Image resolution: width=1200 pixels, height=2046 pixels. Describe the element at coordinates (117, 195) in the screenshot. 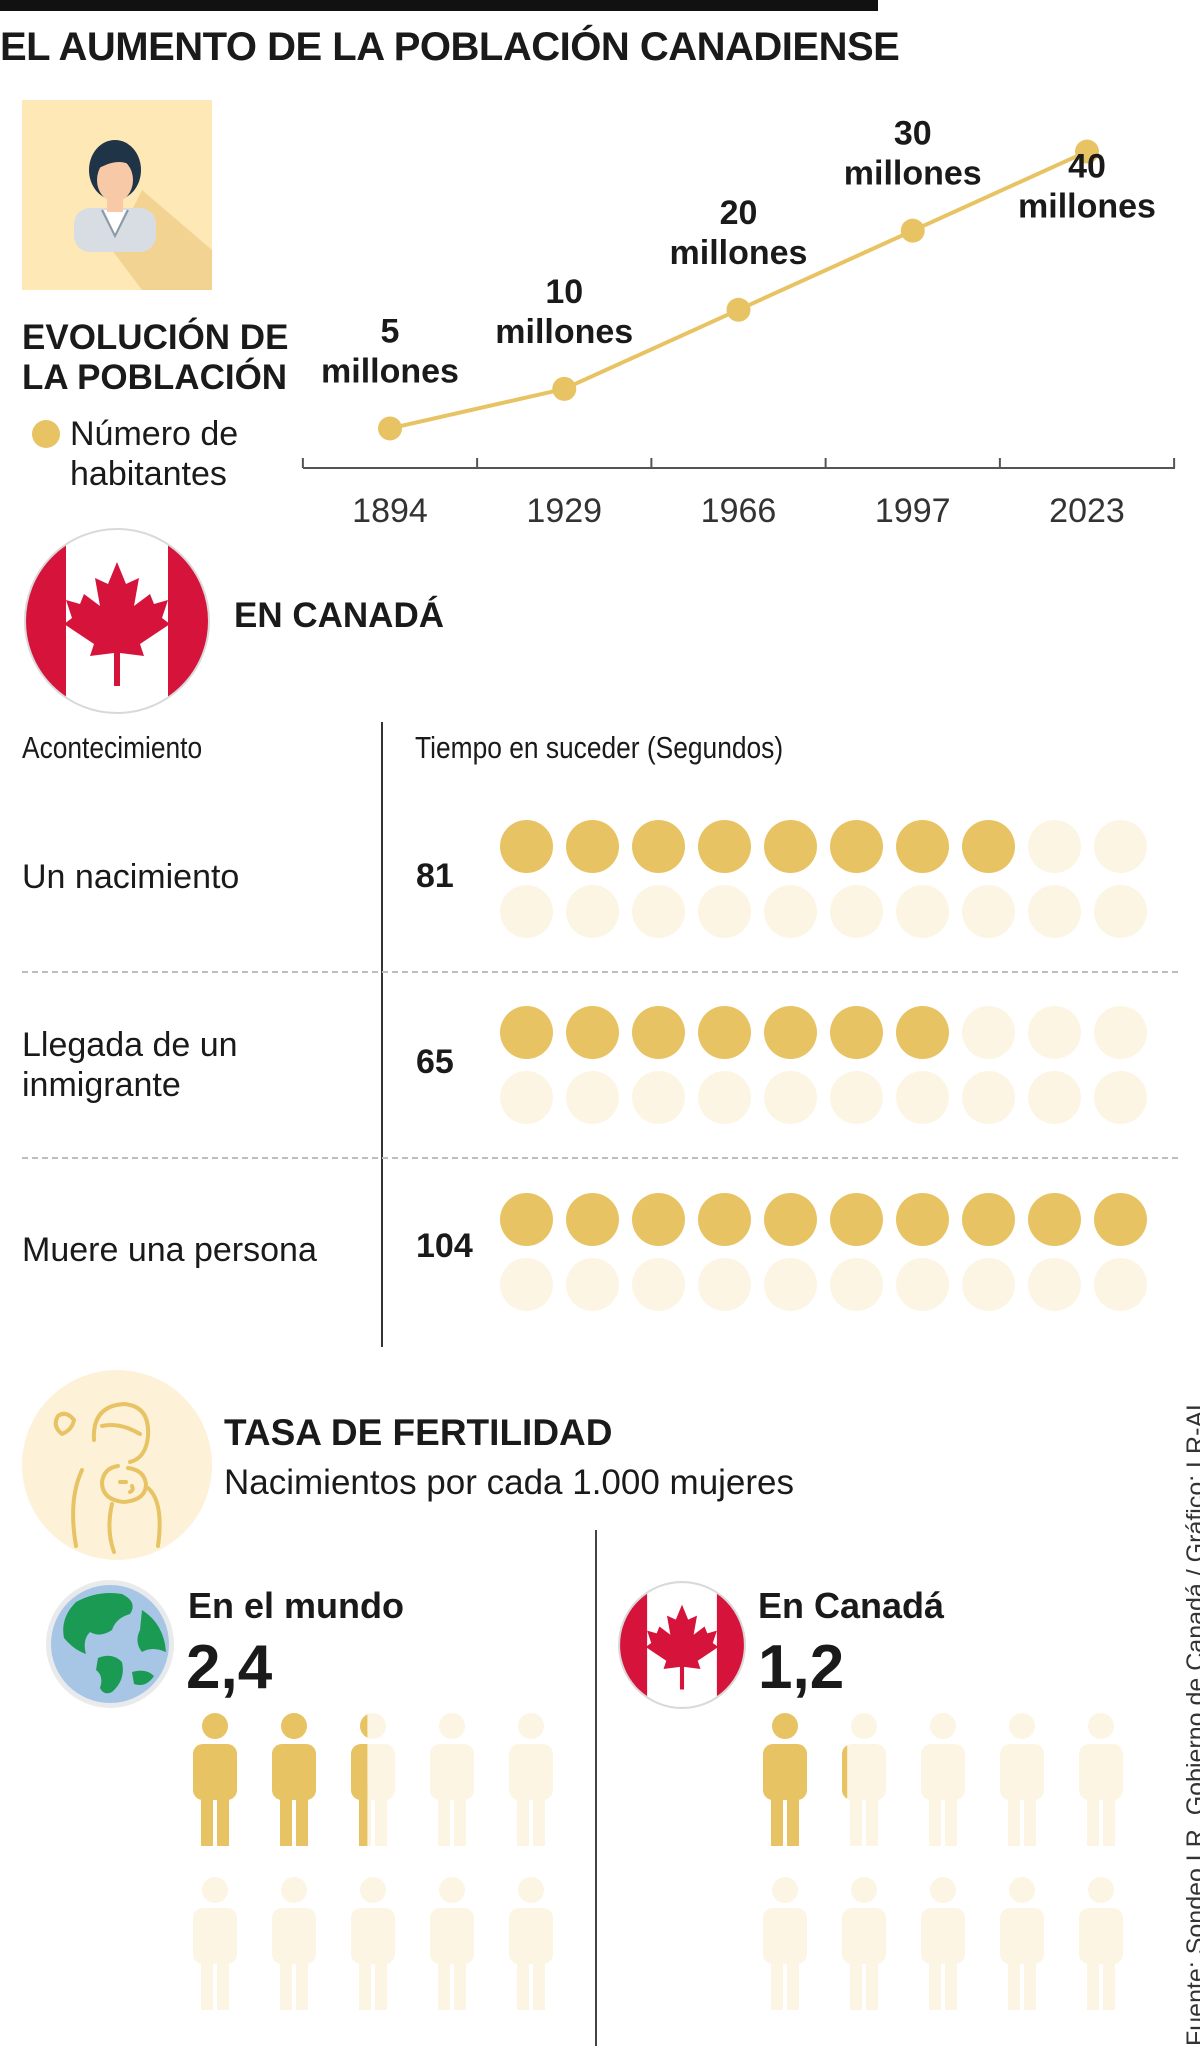

I see `person-icon` at that location.